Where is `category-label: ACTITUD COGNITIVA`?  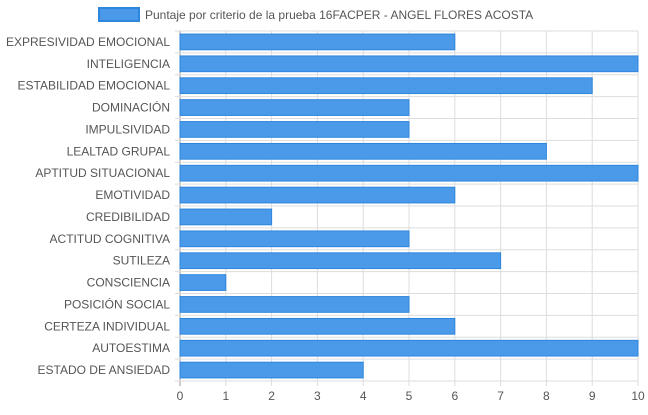
category-label: ACTITUD COGNITIVA is located at coordinates (110, 239).